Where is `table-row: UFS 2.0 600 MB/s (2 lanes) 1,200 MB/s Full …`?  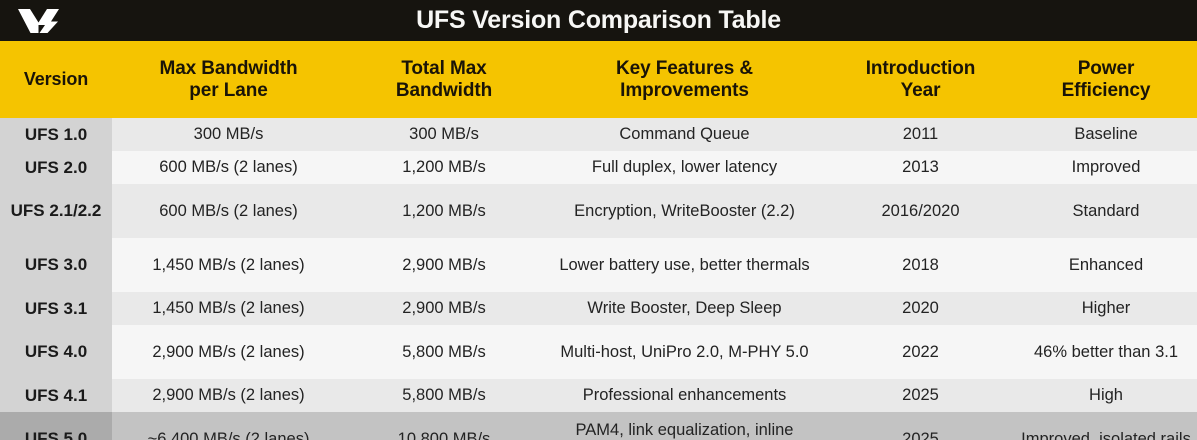 table-row: UFS 2.0 600 MB/s (2 lanes) 1,200 MB/s Full … is located at coordinates (598, 167).